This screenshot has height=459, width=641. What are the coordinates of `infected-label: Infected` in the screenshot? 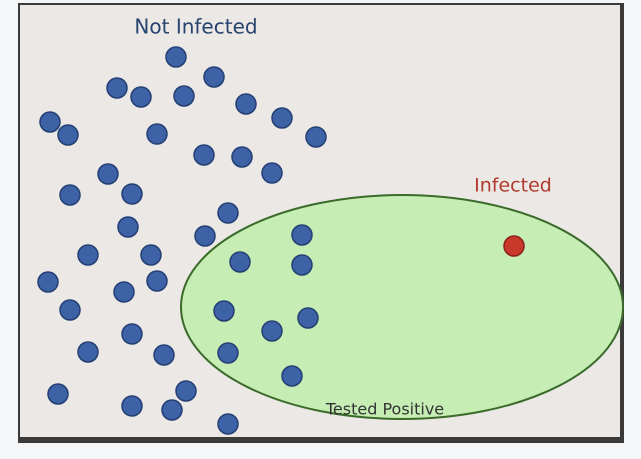 It's located at (513, 186).